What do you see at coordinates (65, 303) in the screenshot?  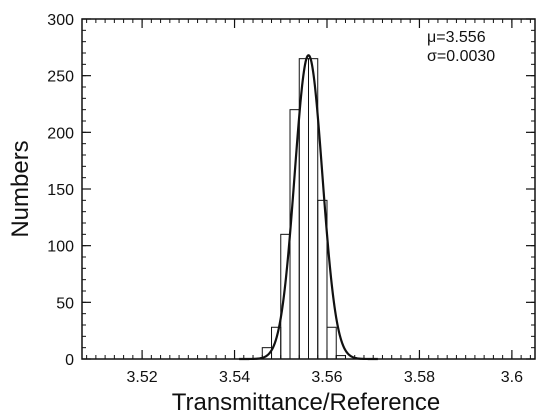 I see `y-tick-label: 50` at bounding box center [65, 303].